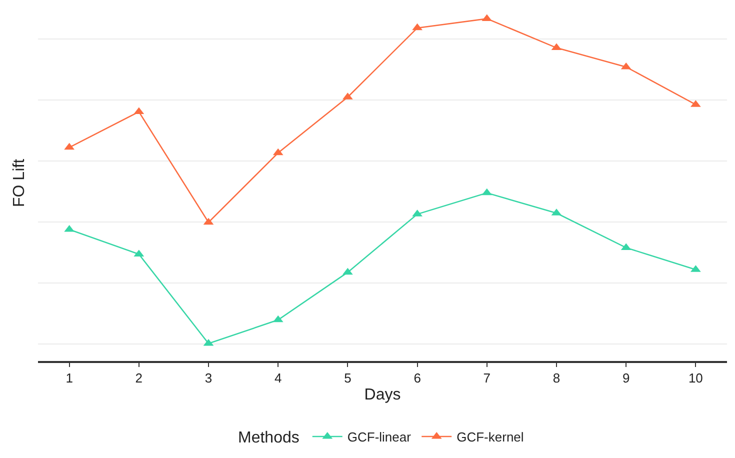 Image resolution: width=735 pixels, height=458 pixels. What do you see at coordinates (208, 378) in the screenshot?
I see `x-tick-label: 3` at bounding box center [208, 378].